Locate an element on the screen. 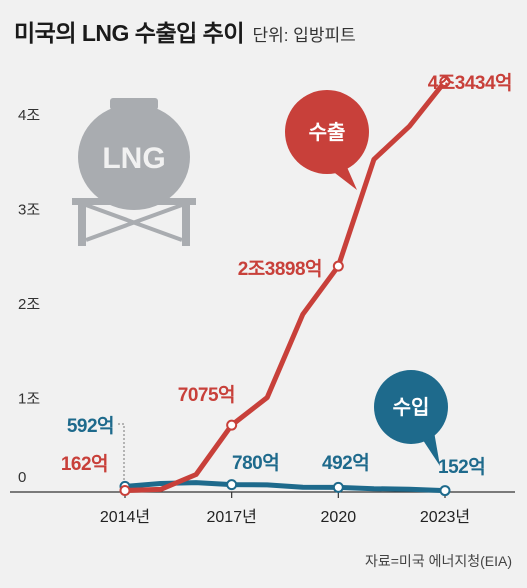  tank-label: LNG is located at coordinates (133, 158).